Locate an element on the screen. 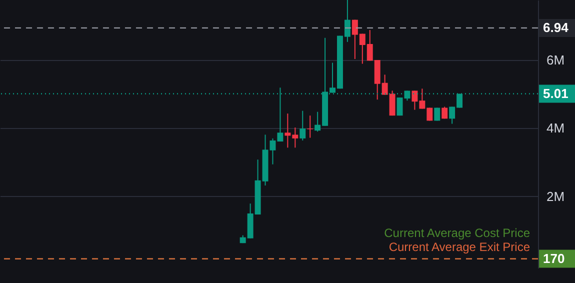 The width and height of the screenshot is (575, 283). y-tick-label: 4M is located at coordinates (555, 128).